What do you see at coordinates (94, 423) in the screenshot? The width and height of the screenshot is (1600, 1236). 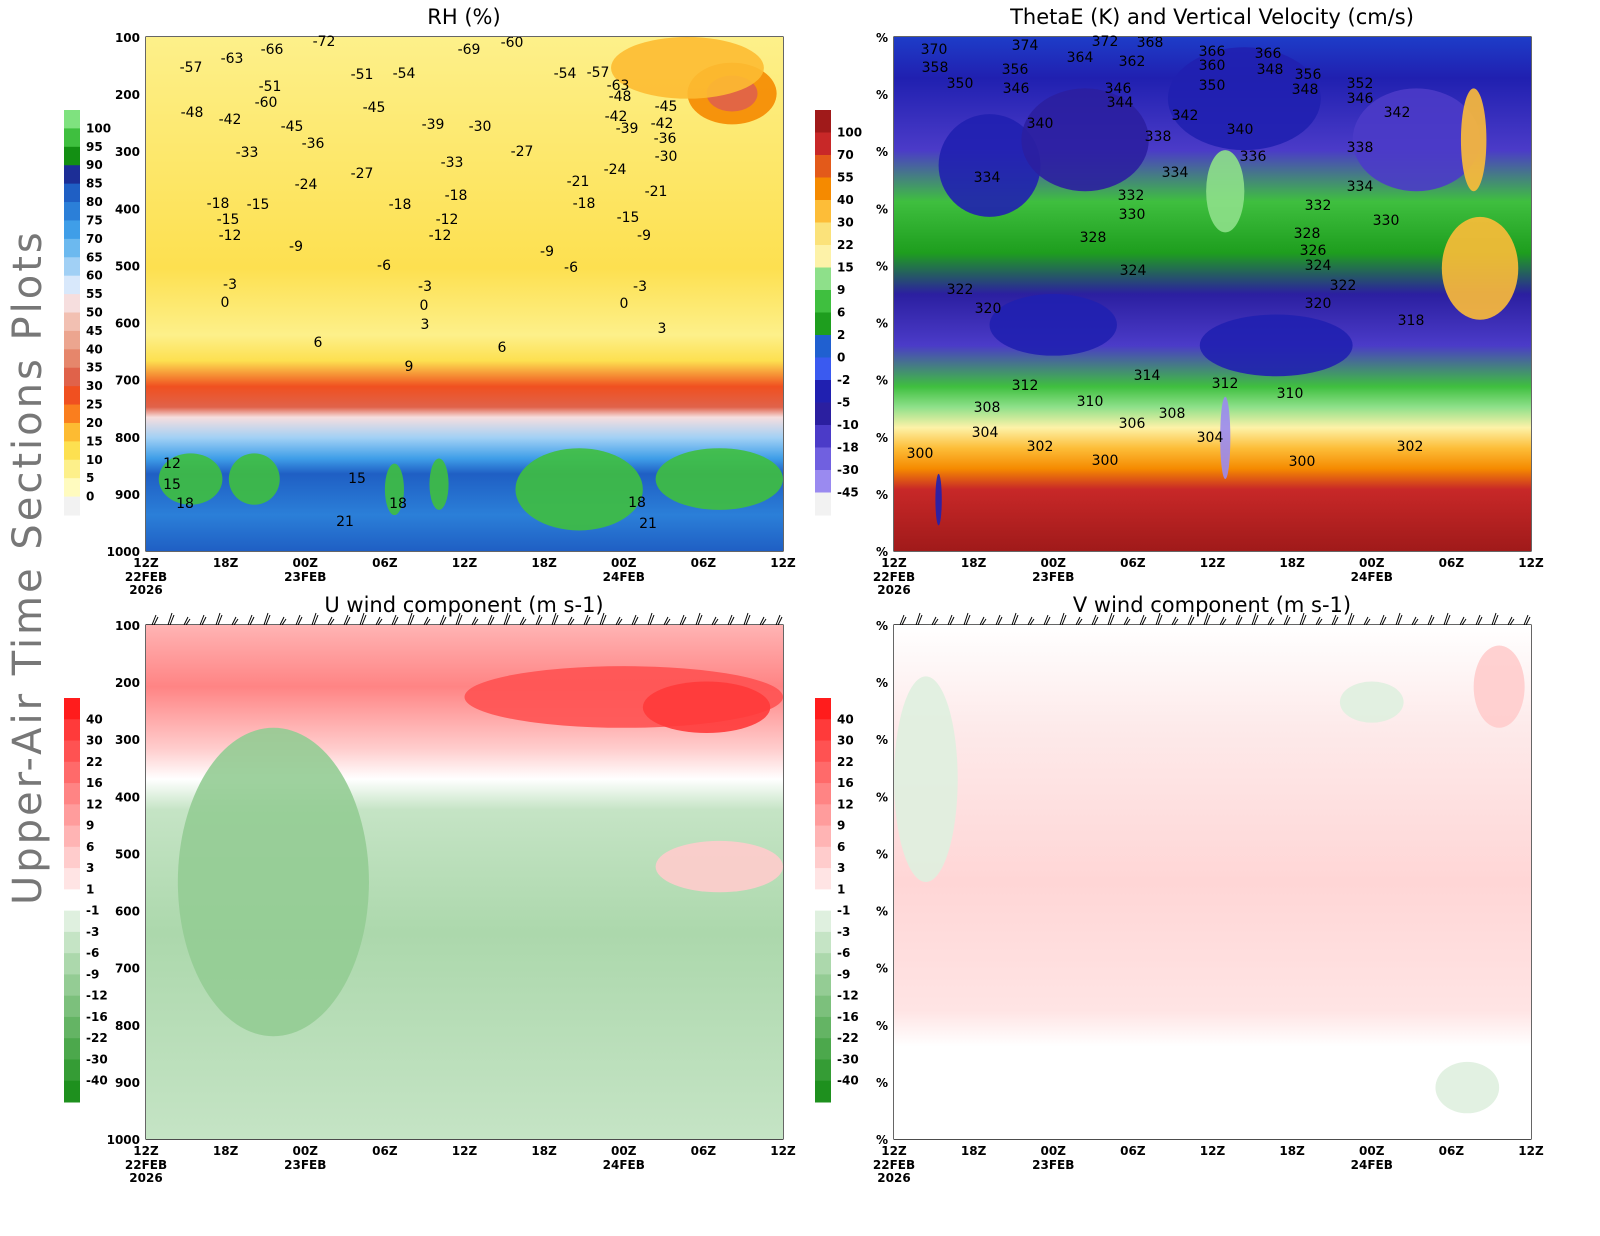 I see `colorbar-label: 20` at bounding box center [94, 423].